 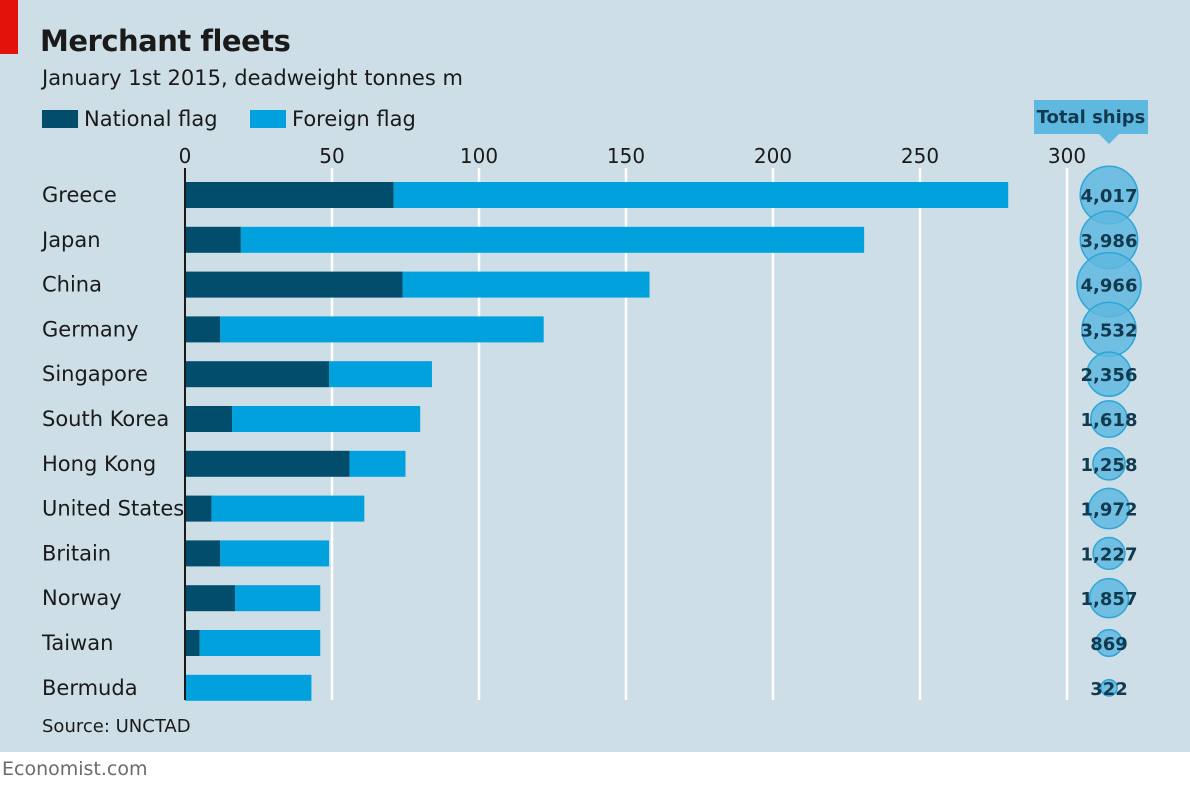 What do you see at coordinates (60, 119) in the screenshot?
I see `legend-national-swatch` at bounding box center [60, 119].